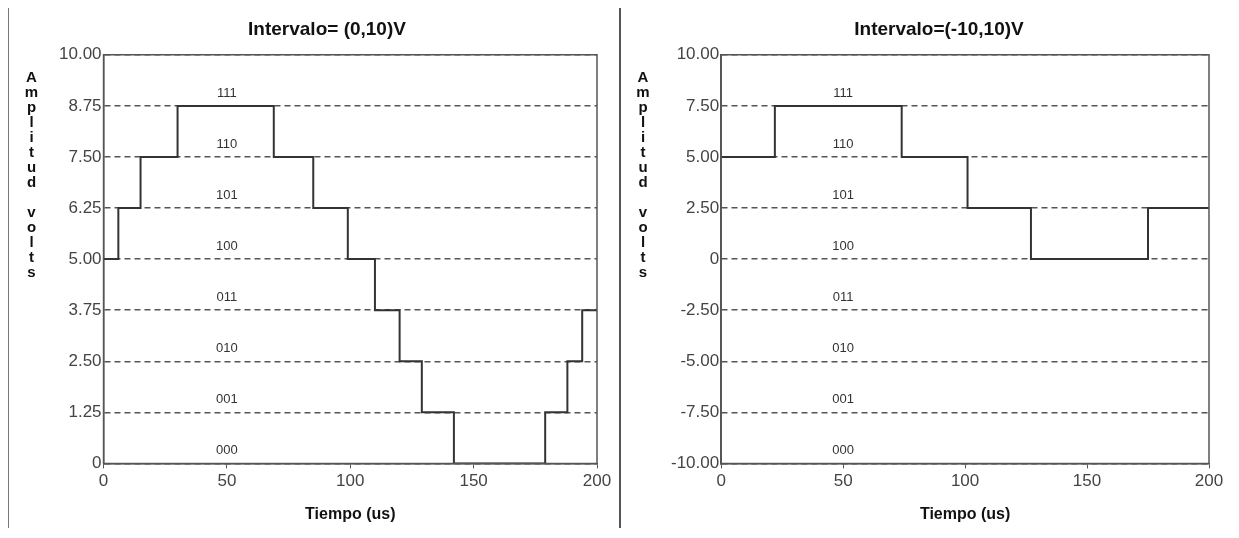 Image resolution: width=1239 pixels, height=538 pixels. Describe the element at coordinates (85, 412) in the screenshot. I see `y-tick-label: 1.25` at that location.